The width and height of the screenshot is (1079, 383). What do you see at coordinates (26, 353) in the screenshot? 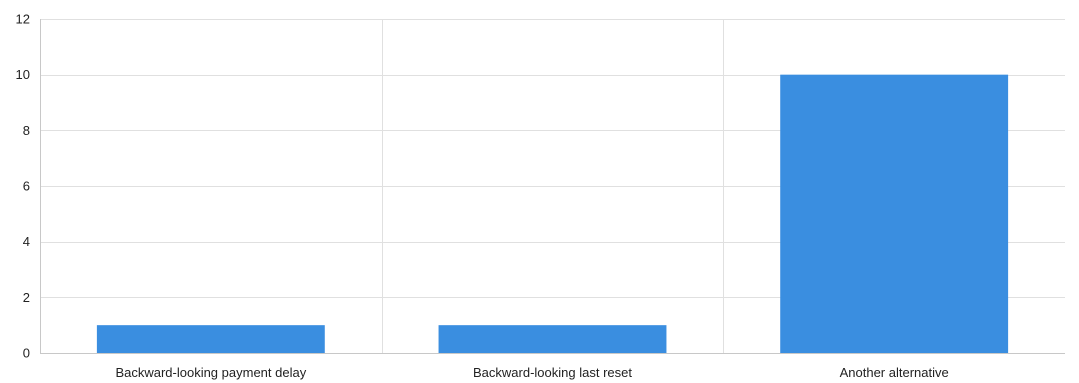
I see `y-tick-label: 0` at bounding box center [26, 353].